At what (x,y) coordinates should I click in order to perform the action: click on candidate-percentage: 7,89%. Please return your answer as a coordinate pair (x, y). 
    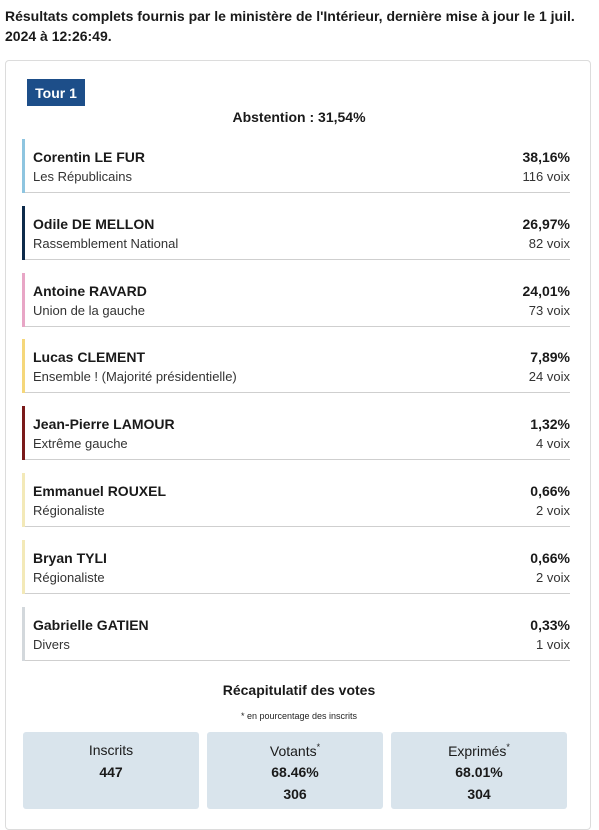
    Looking at the image, I should click on (550, 357).